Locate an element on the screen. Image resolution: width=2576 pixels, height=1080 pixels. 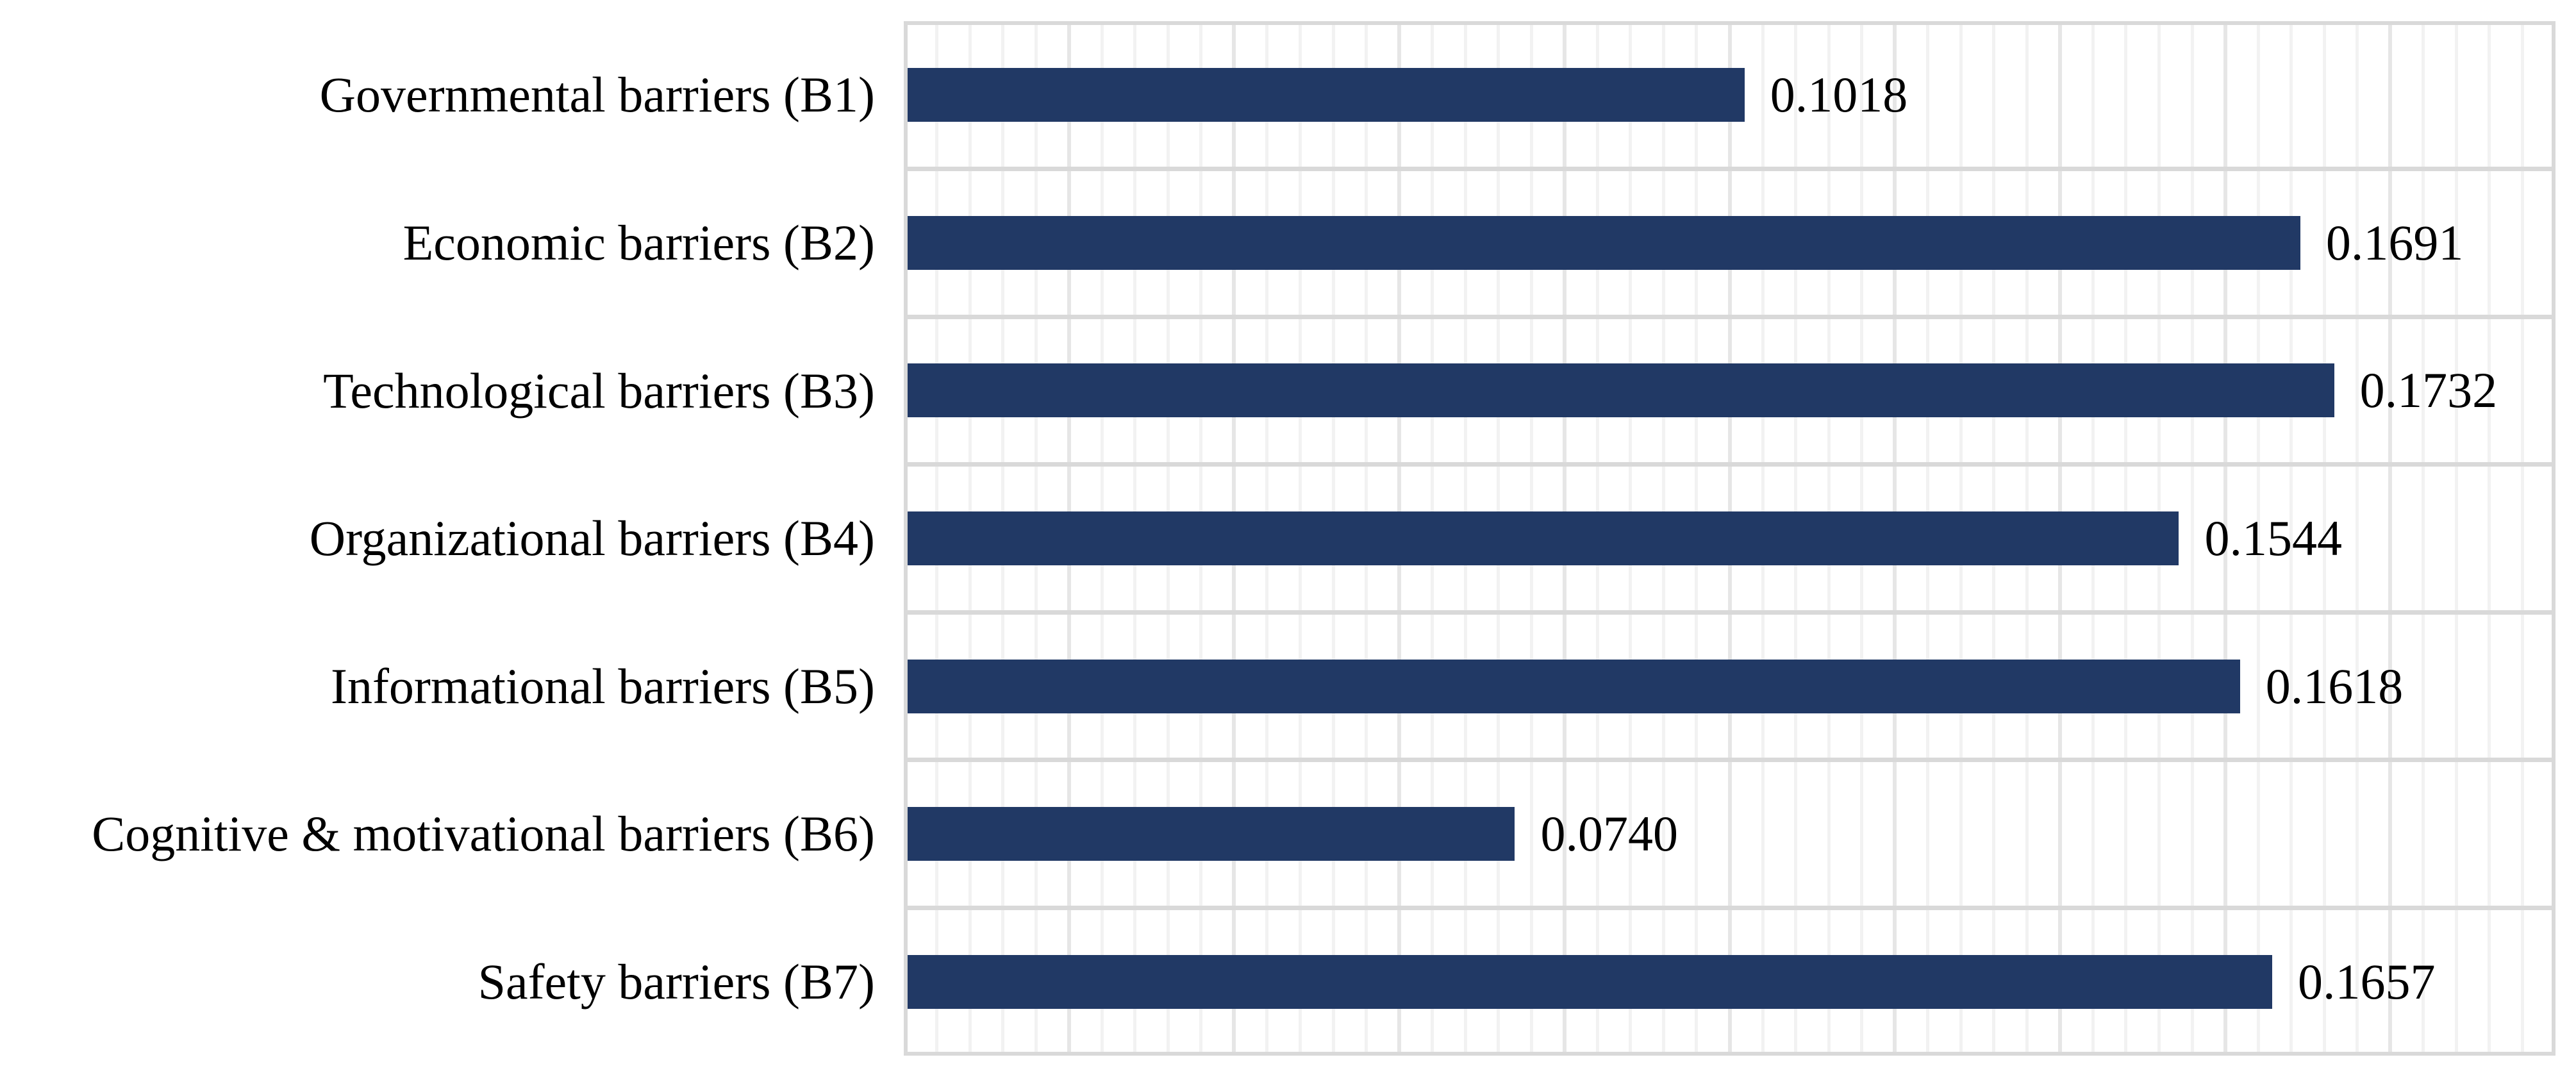
category-label: Organizational barriers (B4) is located at coordinates (592, 538).